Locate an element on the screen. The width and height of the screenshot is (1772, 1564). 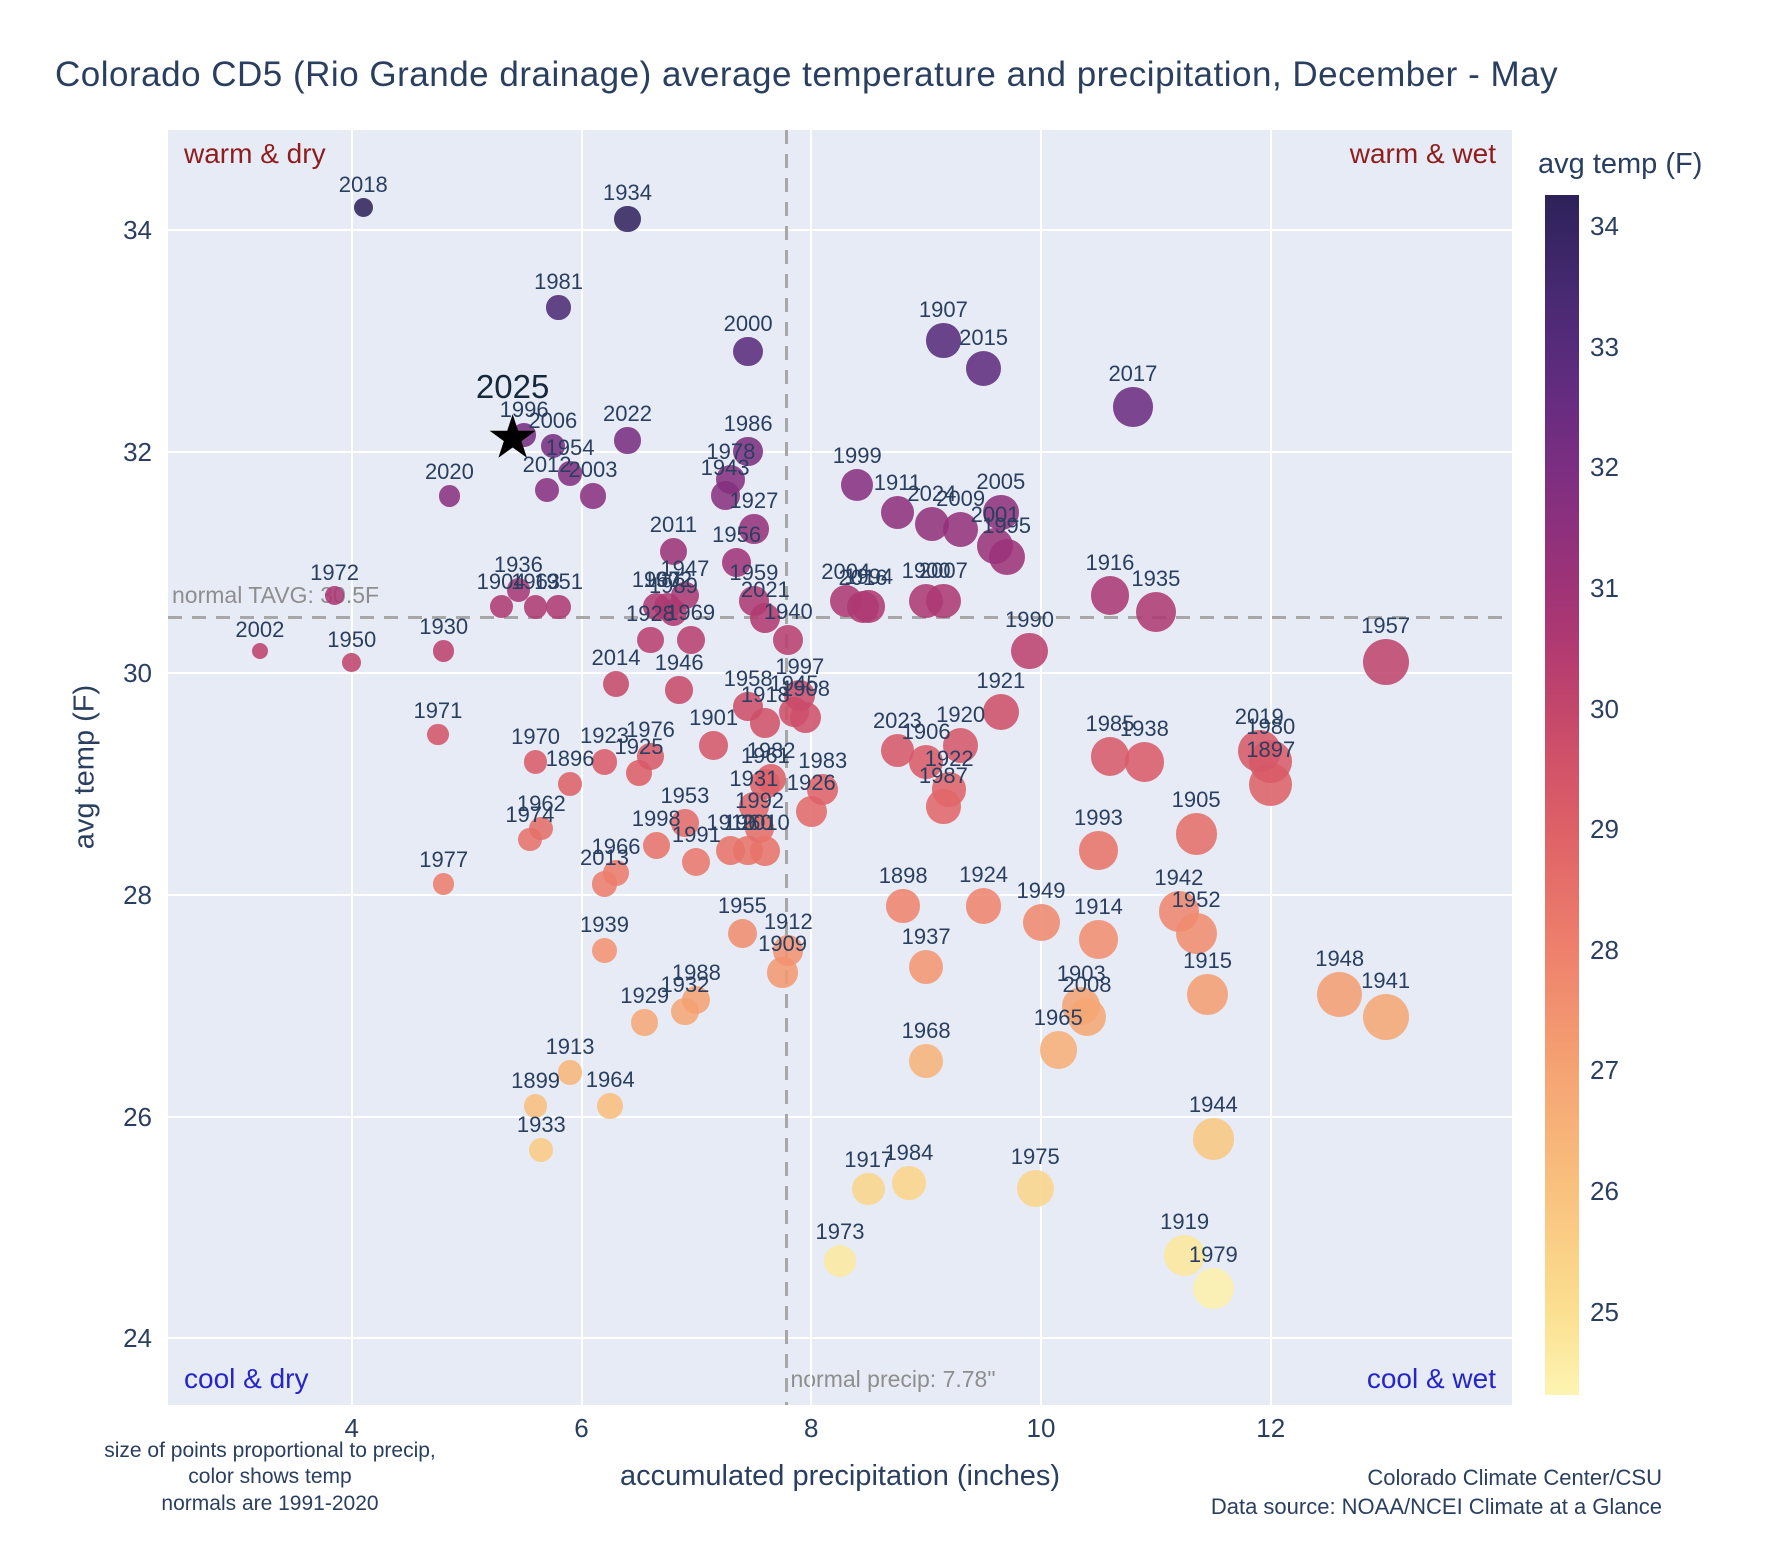
star-marker-current-year: ★ is located at coordinates (512, 438).